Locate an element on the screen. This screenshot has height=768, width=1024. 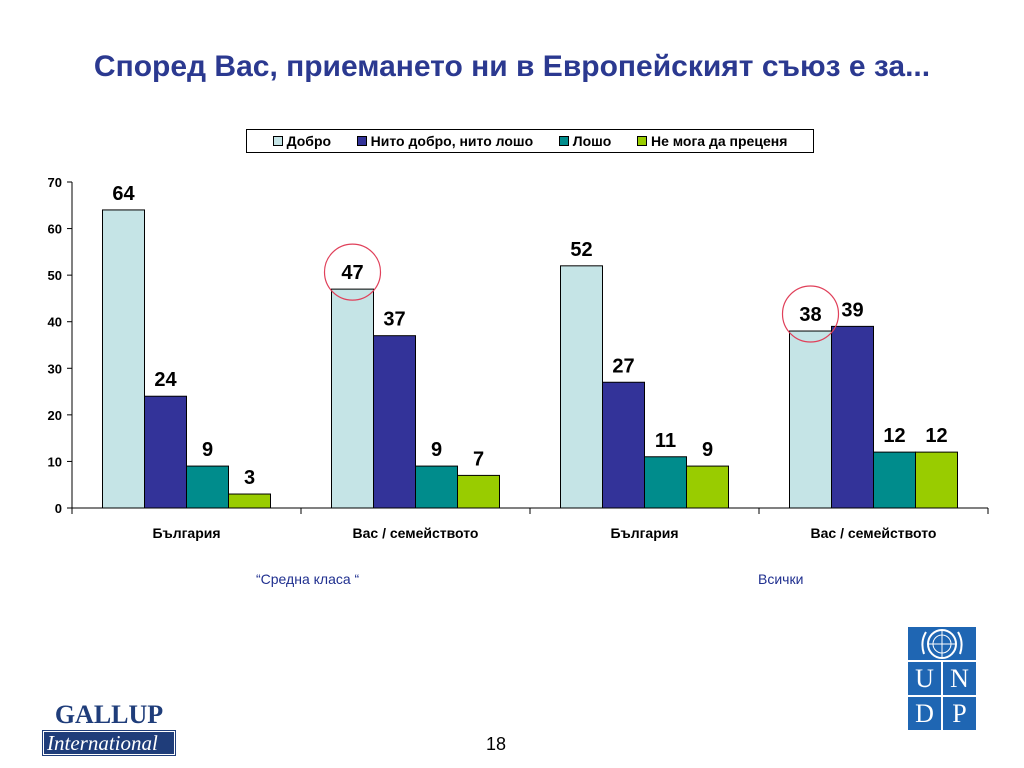
undp-logo: U N D P is located at coordinates (942, 695).